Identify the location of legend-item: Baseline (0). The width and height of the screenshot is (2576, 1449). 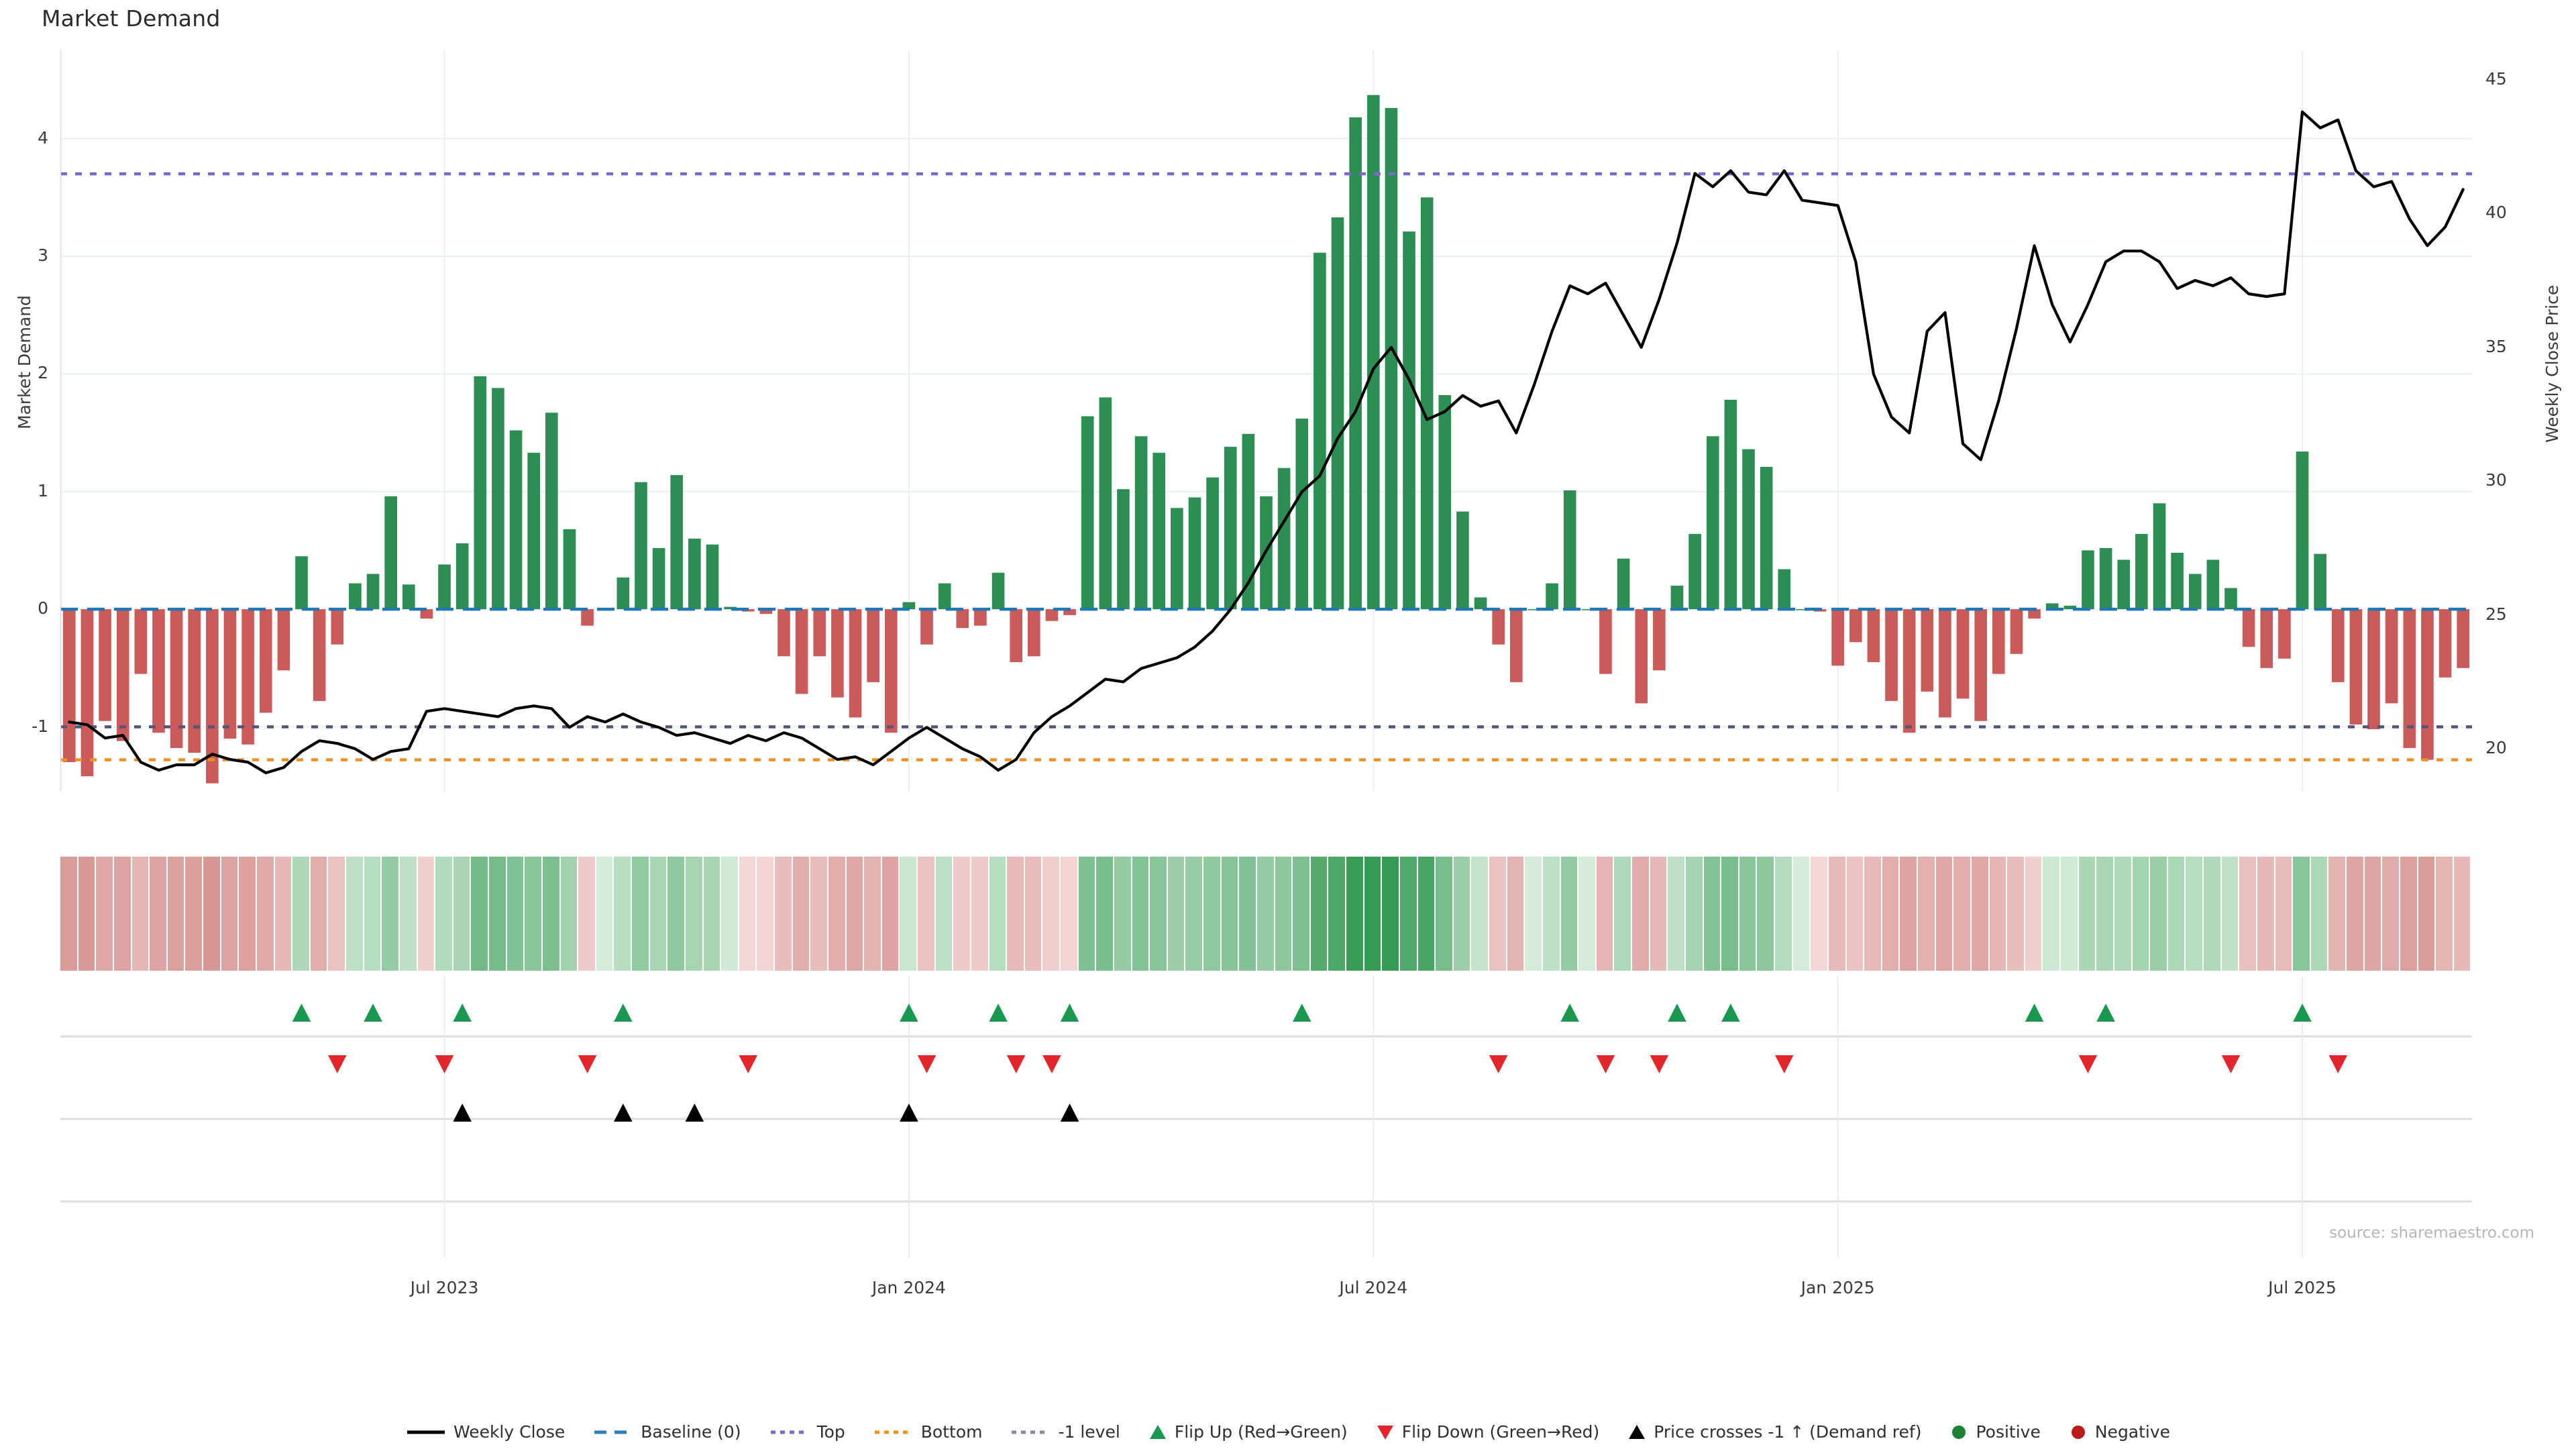
(667, 1432).